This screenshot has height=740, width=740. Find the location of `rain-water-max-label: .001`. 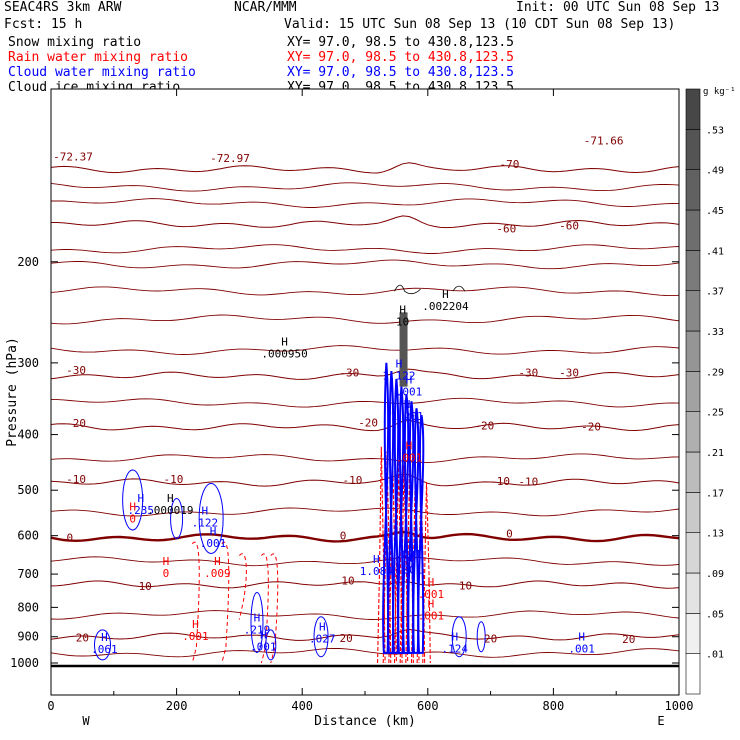

rain-water-max-label: .001 is located at coordinates (409, 457).